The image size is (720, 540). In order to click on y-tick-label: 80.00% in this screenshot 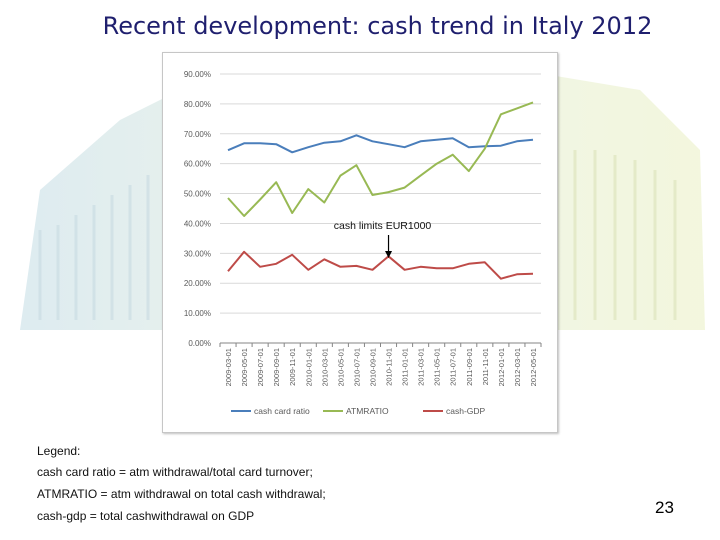, I will do `click(197, 104)`.